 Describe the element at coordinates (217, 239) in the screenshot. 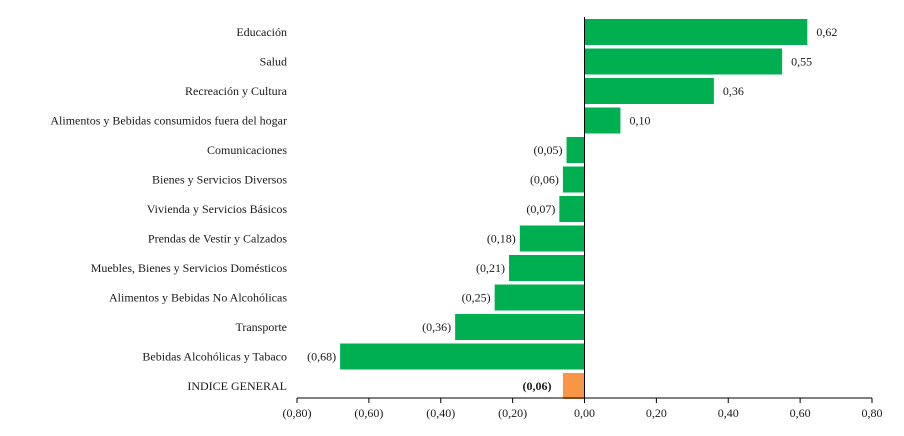

I see `category-label-7: Prendas de Vestir y Calzados` at that location.